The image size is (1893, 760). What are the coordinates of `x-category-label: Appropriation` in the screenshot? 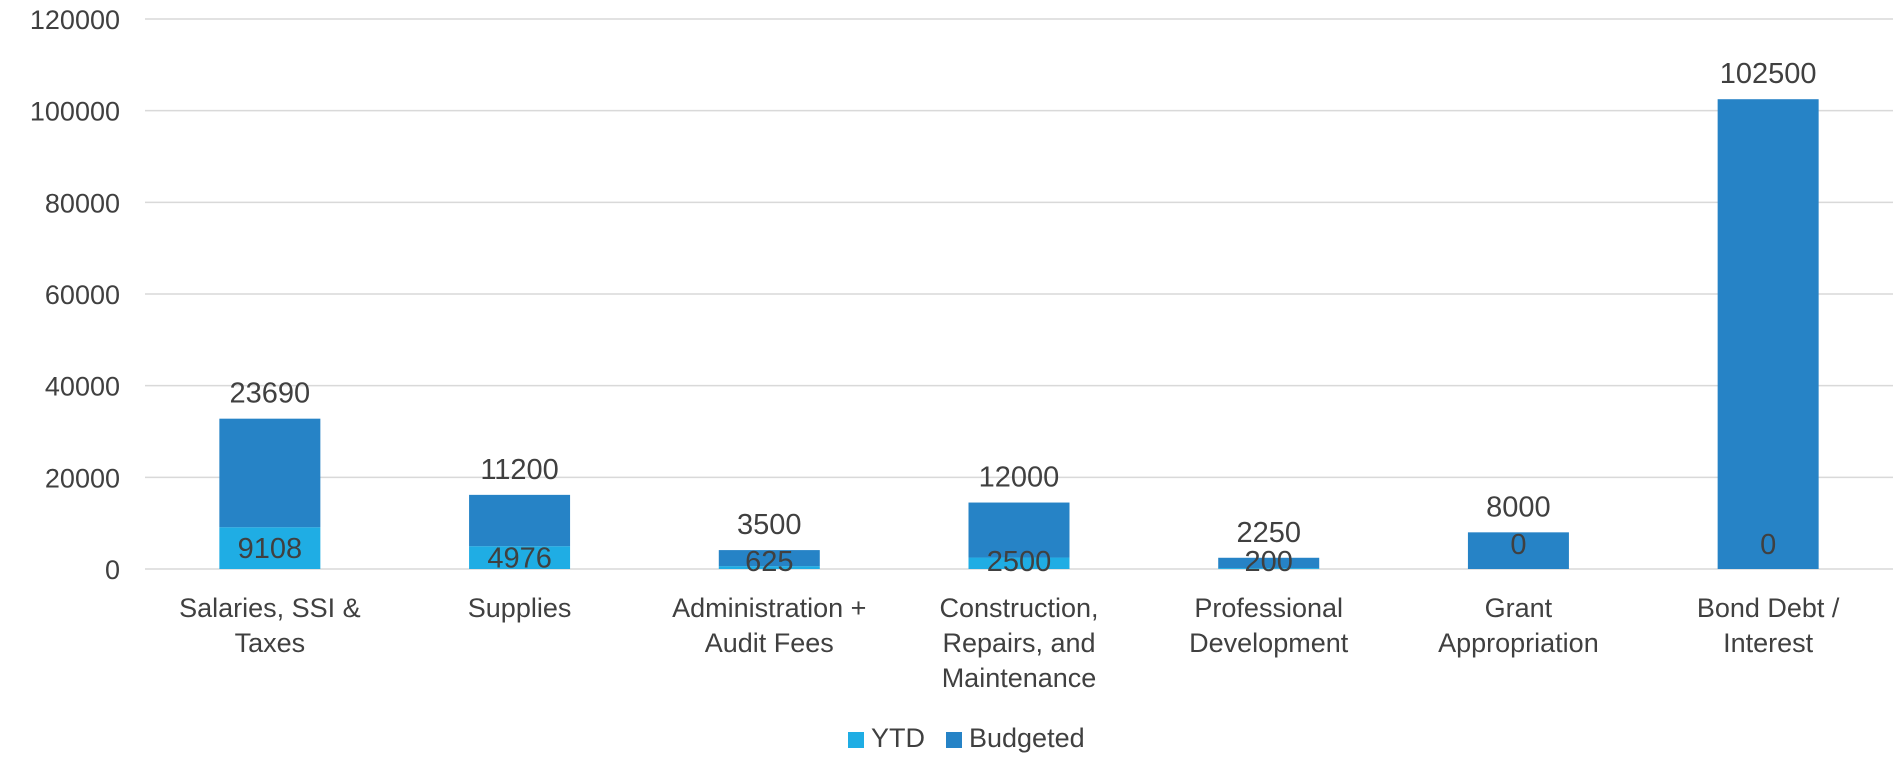 It's located at (1518, 643).